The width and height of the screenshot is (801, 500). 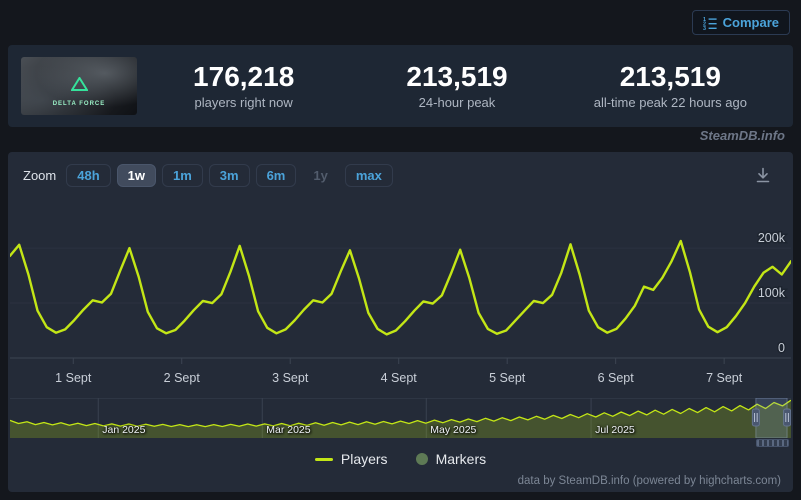 What do you see at coordinates (88, 175) in the screenshot?
I see `range-button-48h: 48h` at bounding box center [88, 175].